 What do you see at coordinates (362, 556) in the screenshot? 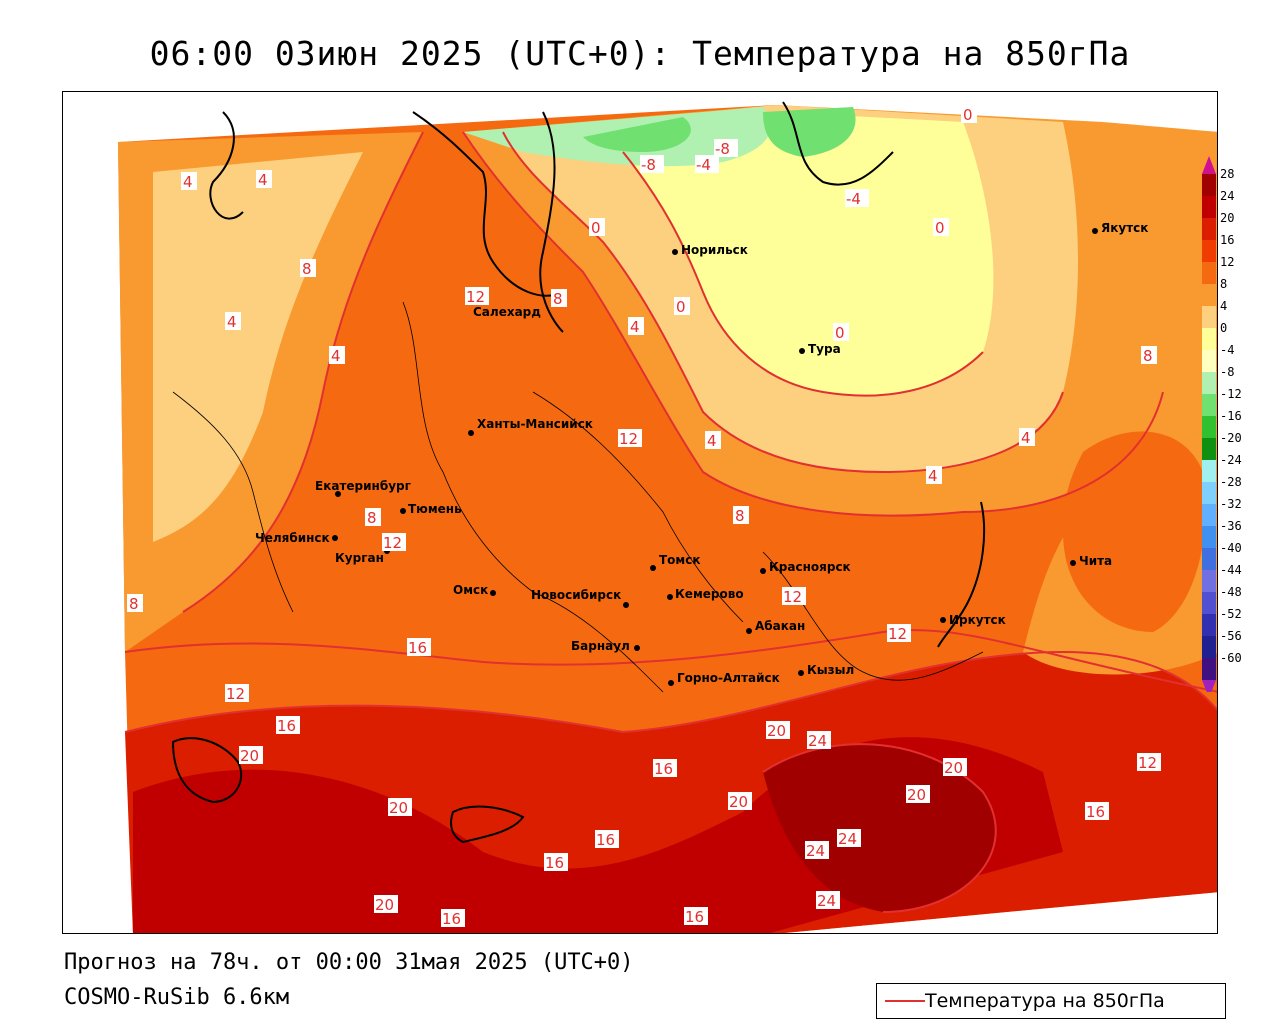
I see `city-kurgan: Курган` at bounding box center [362, 556].